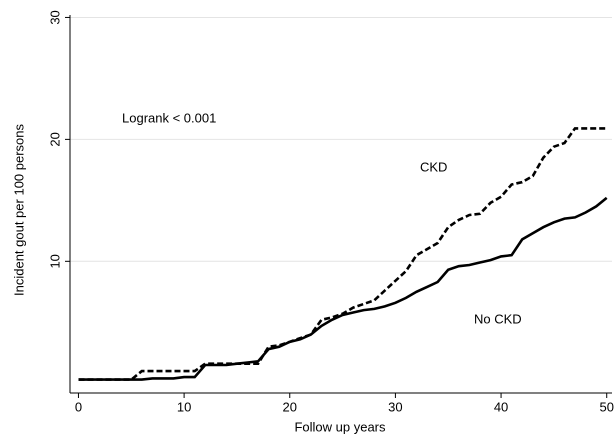 The height and width of the screenshot is (435, 616). Describe the element at coordinates (169, 117) in the screenshot. I see `annotation: Logrank < 0.001` at that location.